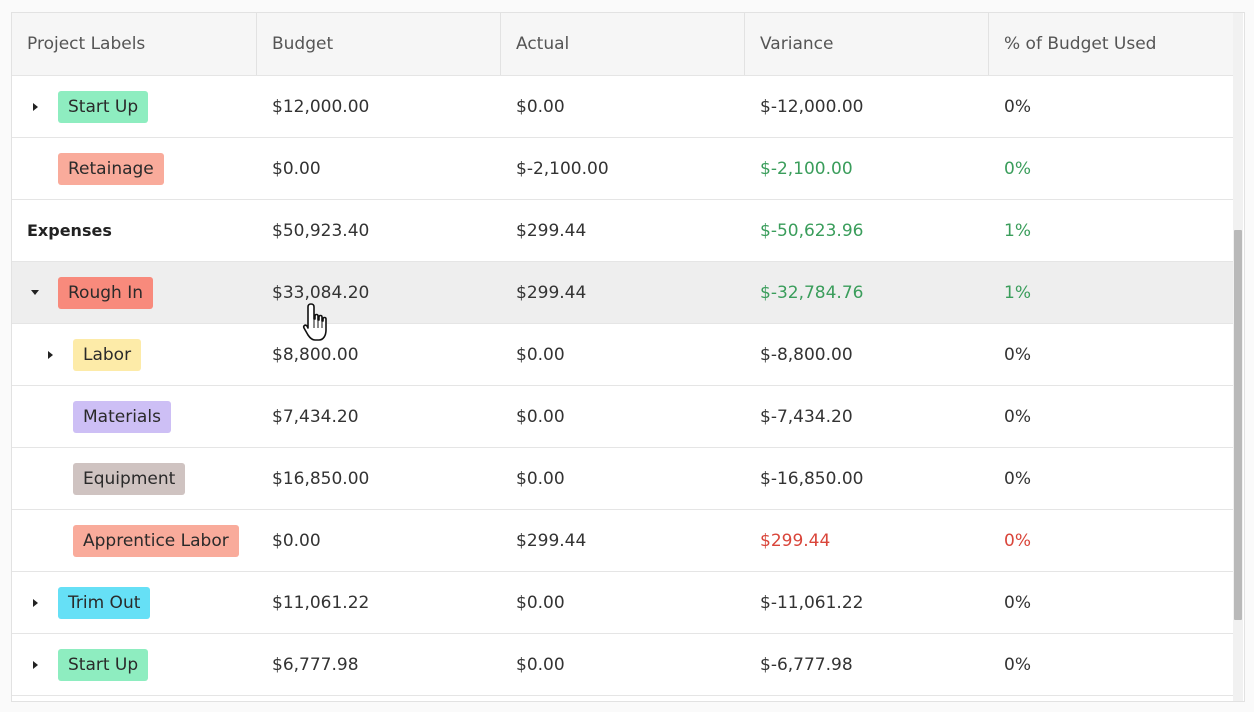 The image size is (1254, 712). What do you see at coordinates (321, 106) in the screenshot?
I see `budget-cell: $12,000.00` at bounding box center [321, 106].